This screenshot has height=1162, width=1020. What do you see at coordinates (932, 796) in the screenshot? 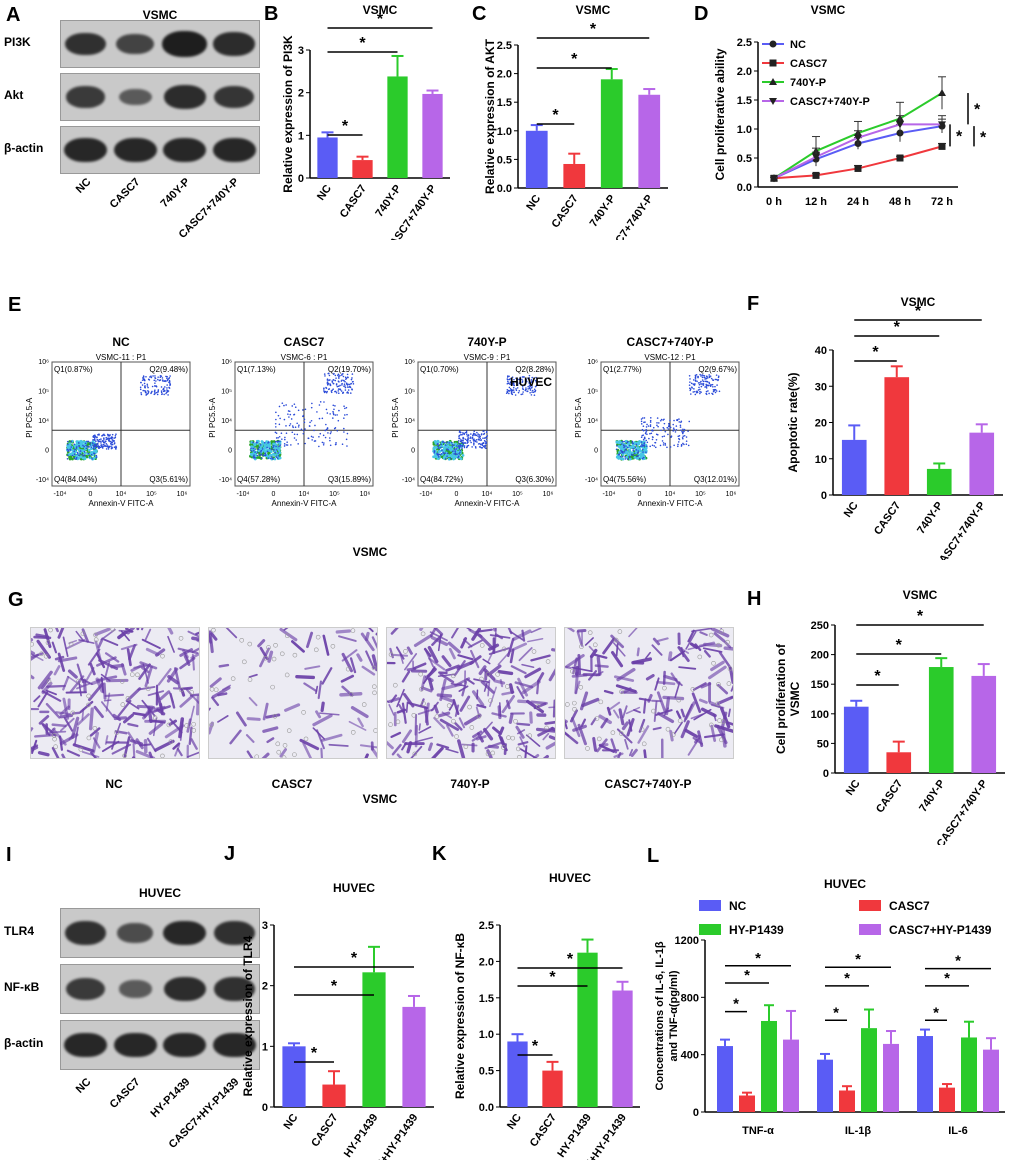
I see `x-tick-label: 740Y-P` at bounding box center [932, 796].